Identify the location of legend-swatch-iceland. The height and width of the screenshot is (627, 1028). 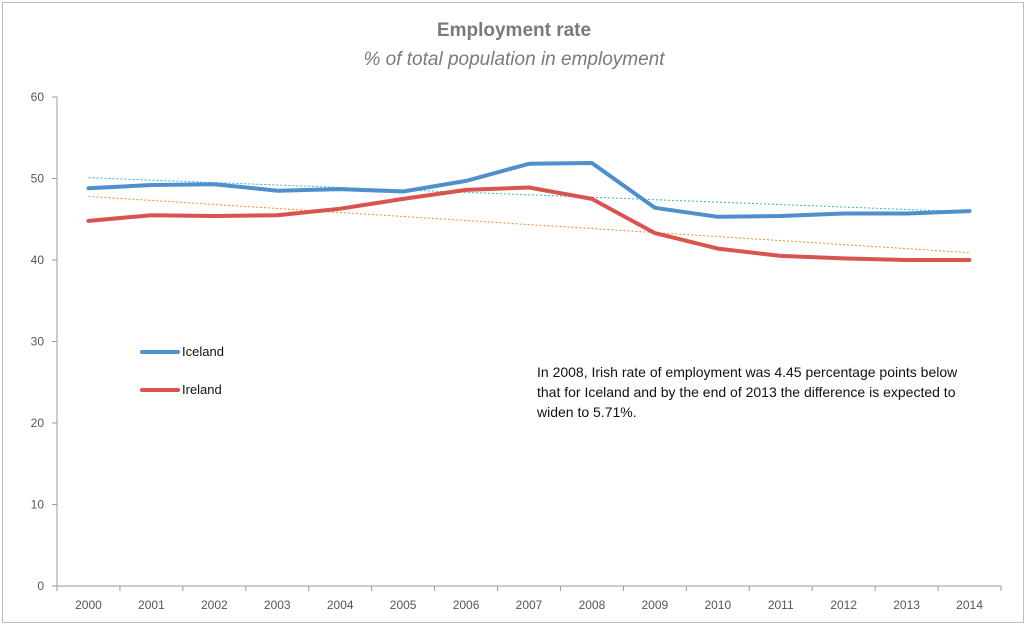
(160, 351).